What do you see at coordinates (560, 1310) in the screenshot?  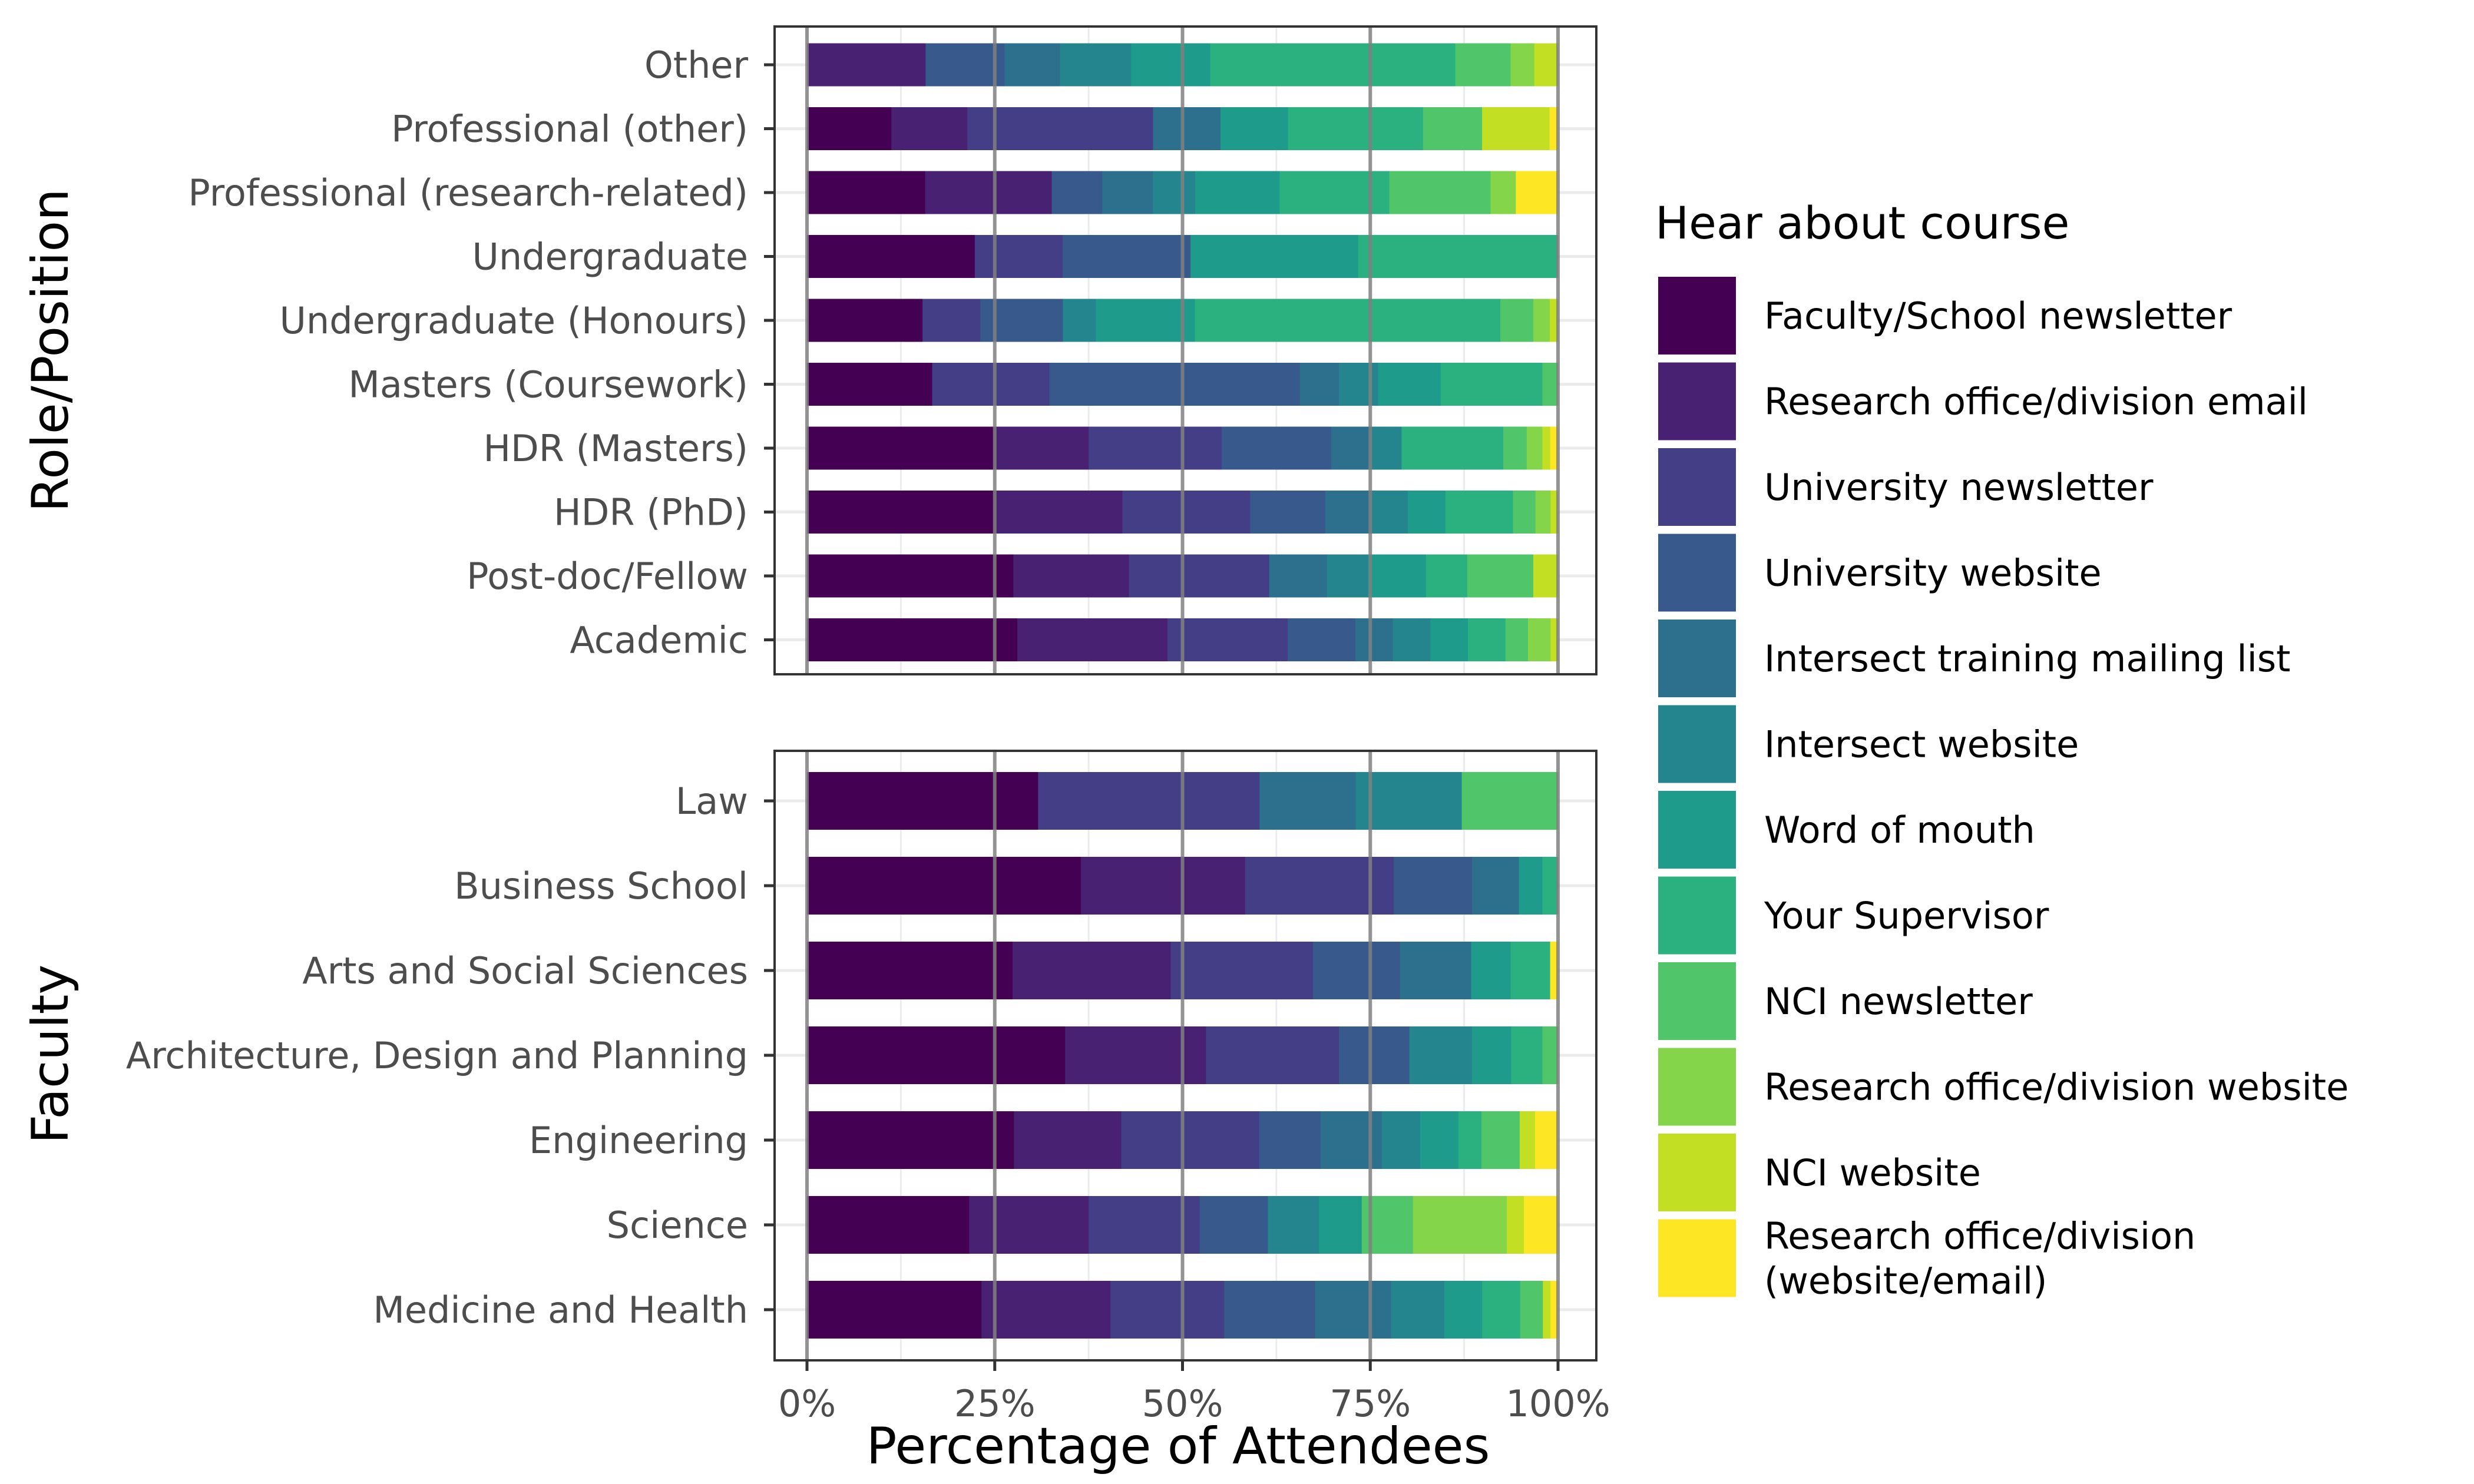 I see `y-tick-label: Medicine and Health` at bounding box center [560, 1310].